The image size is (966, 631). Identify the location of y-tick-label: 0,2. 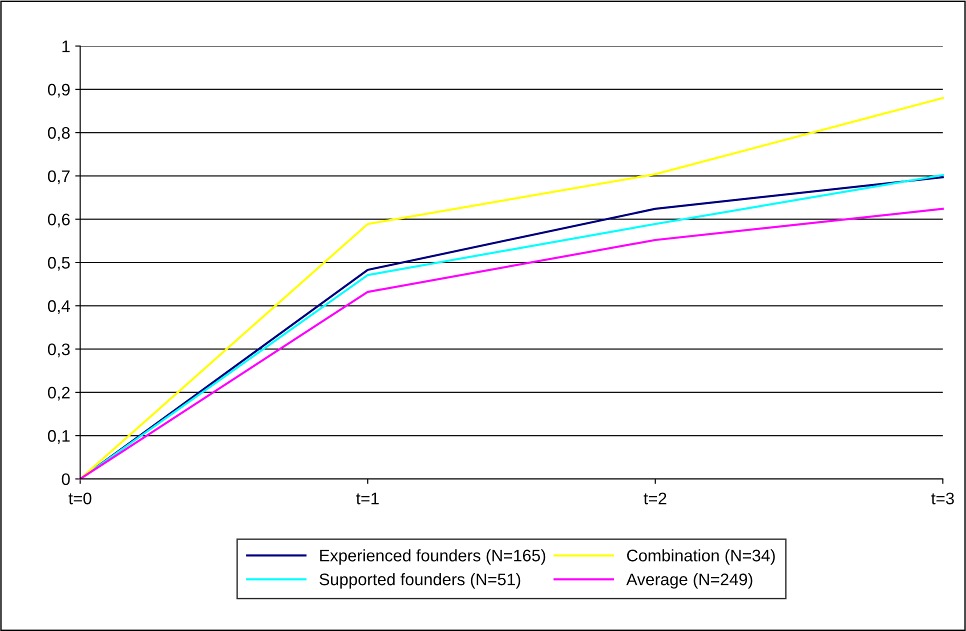
(59, 393).